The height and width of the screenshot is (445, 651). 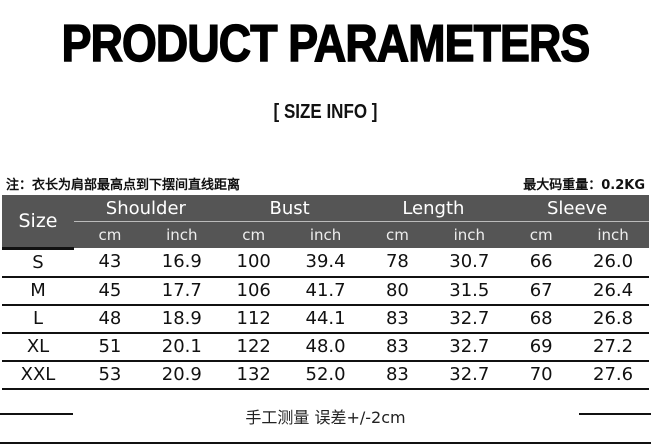 What do you see at coordinates (613, 291) in the screenshot?
I see `table-cell: 26.4` at bounding box center [613, 291].